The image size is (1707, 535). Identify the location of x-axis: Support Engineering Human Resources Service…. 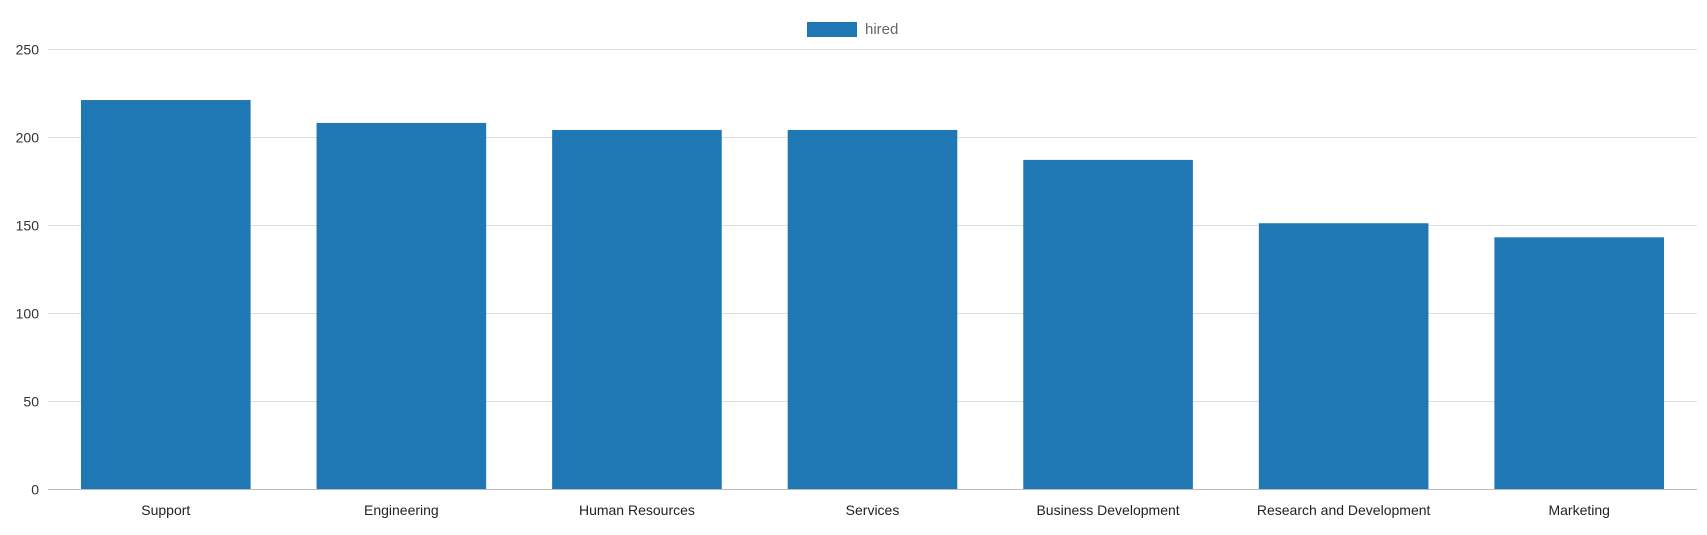
(875, 510).